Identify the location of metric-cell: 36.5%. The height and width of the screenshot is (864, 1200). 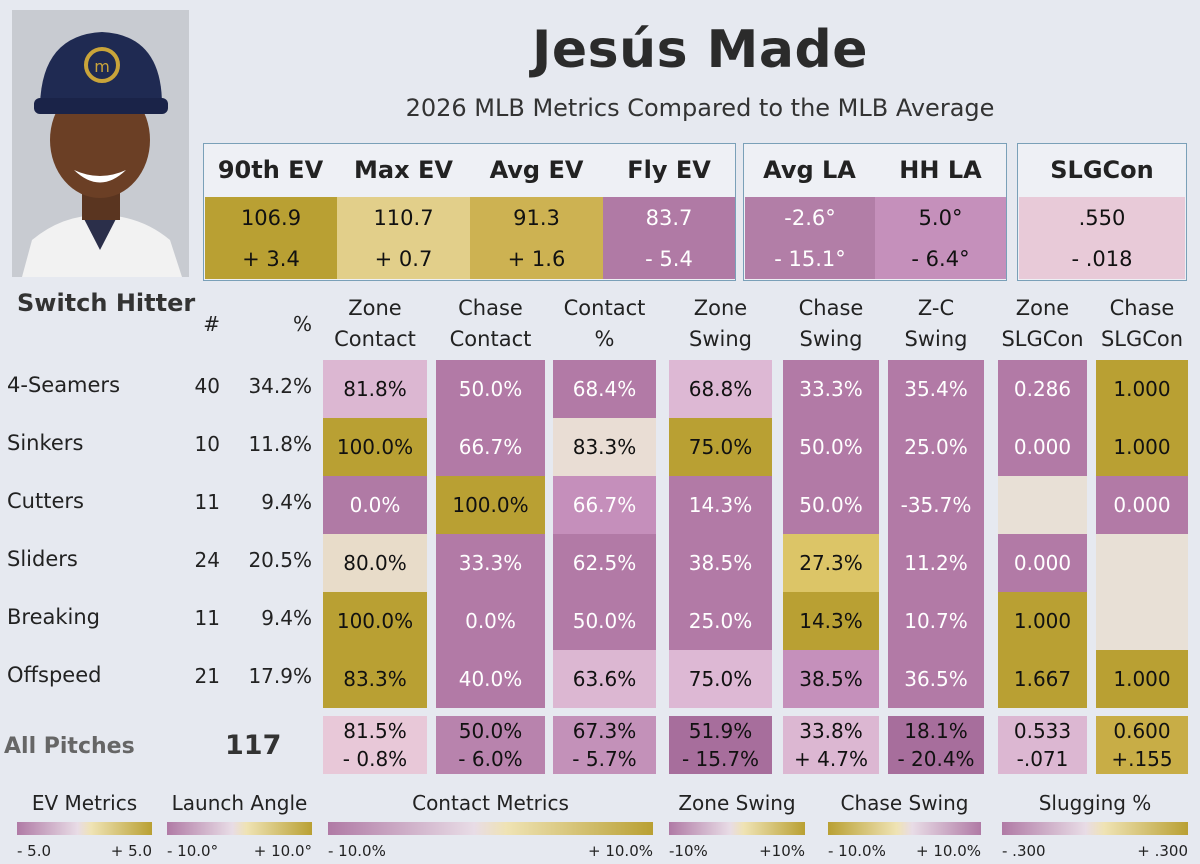
(936, 679).